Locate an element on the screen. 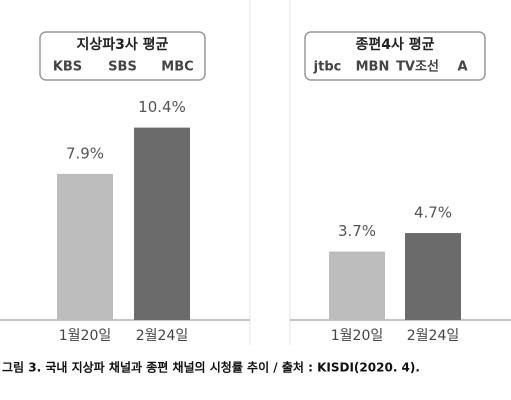  value-label: 3.7% is located at coordinates (357, 231).